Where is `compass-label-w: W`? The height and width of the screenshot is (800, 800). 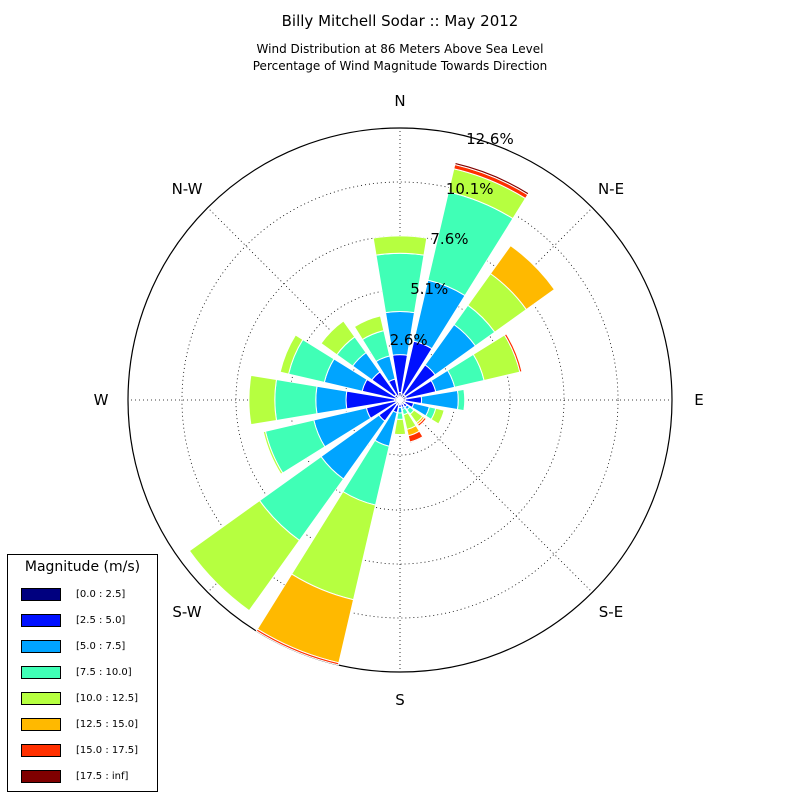 compass-label-w: W is located at coordinates (101, 400).